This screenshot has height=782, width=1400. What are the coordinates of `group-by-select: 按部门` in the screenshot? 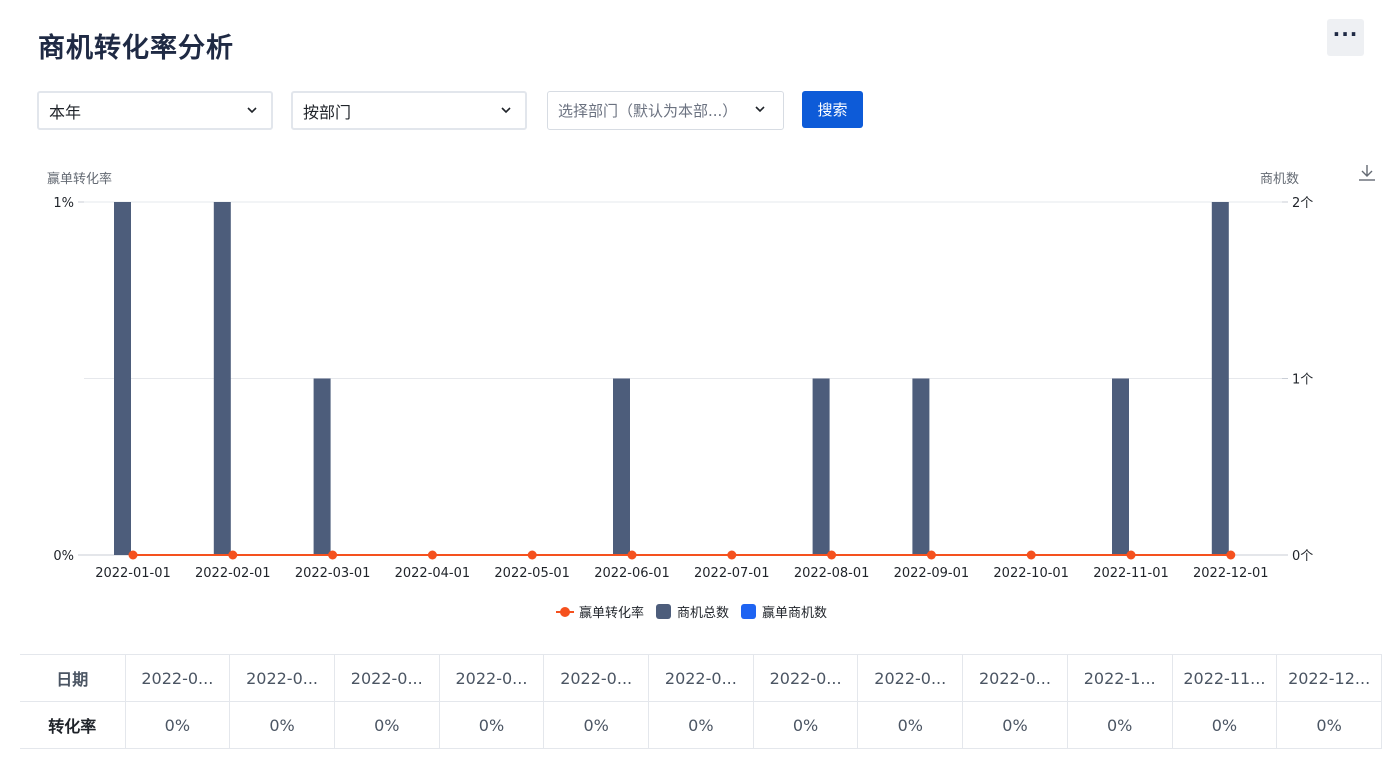 It's located at (409, 110).